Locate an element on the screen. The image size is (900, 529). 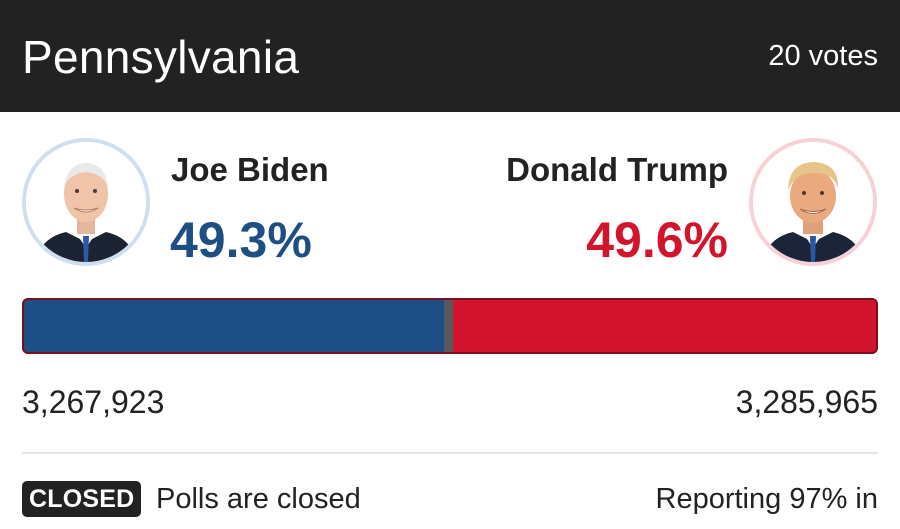
vote-share-bar-other is located at coordinates (449, 326).